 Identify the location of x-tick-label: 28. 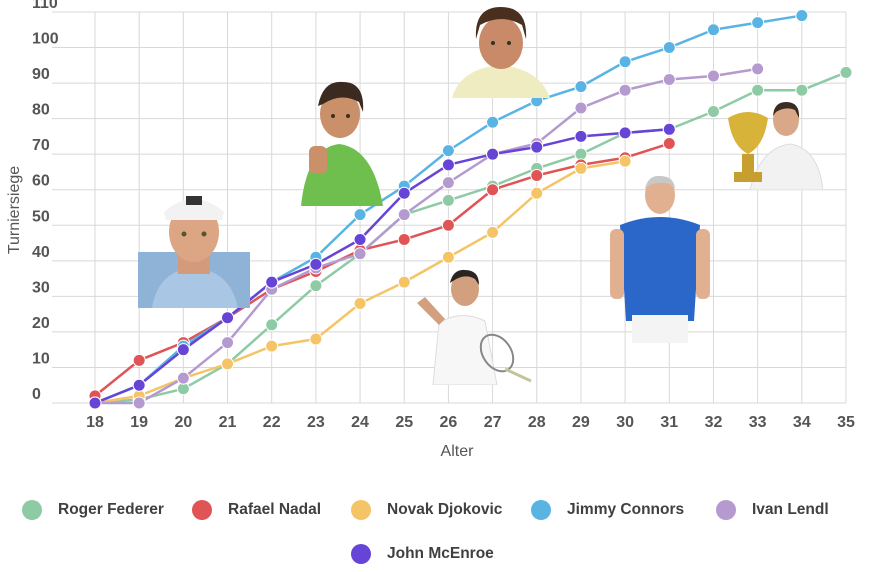
(537, 422).